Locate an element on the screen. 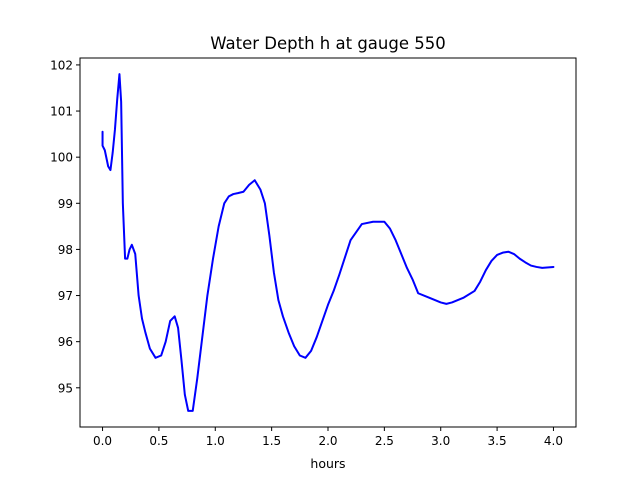 The height and width of the screenshot is (480, 640). x-tick-label: 3.5 is located at coordinates (497, 441).